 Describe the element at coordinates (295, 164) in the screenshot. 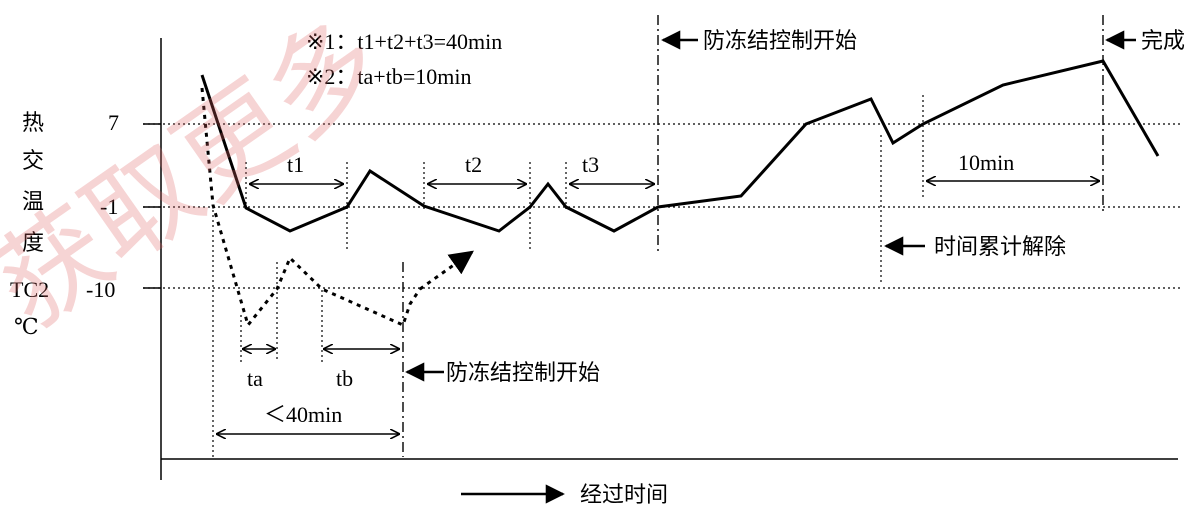

I see `interval-t1: t1` at that location.